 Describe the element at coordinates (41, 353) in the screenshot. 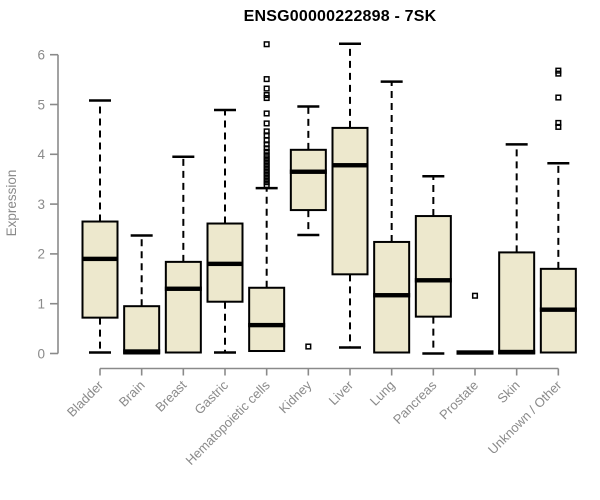

I see `y-tick-label: 0` at that location.